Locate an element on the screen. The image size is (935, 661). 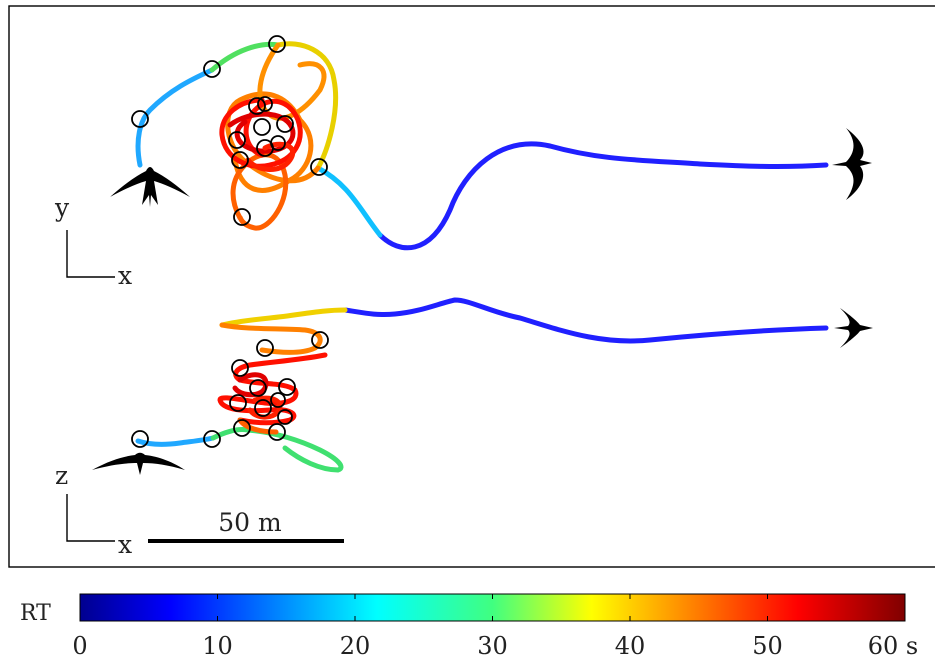
colorbar-ticks: 0 10 20 30 40 50 60 s is located at coordinates (495, 627).